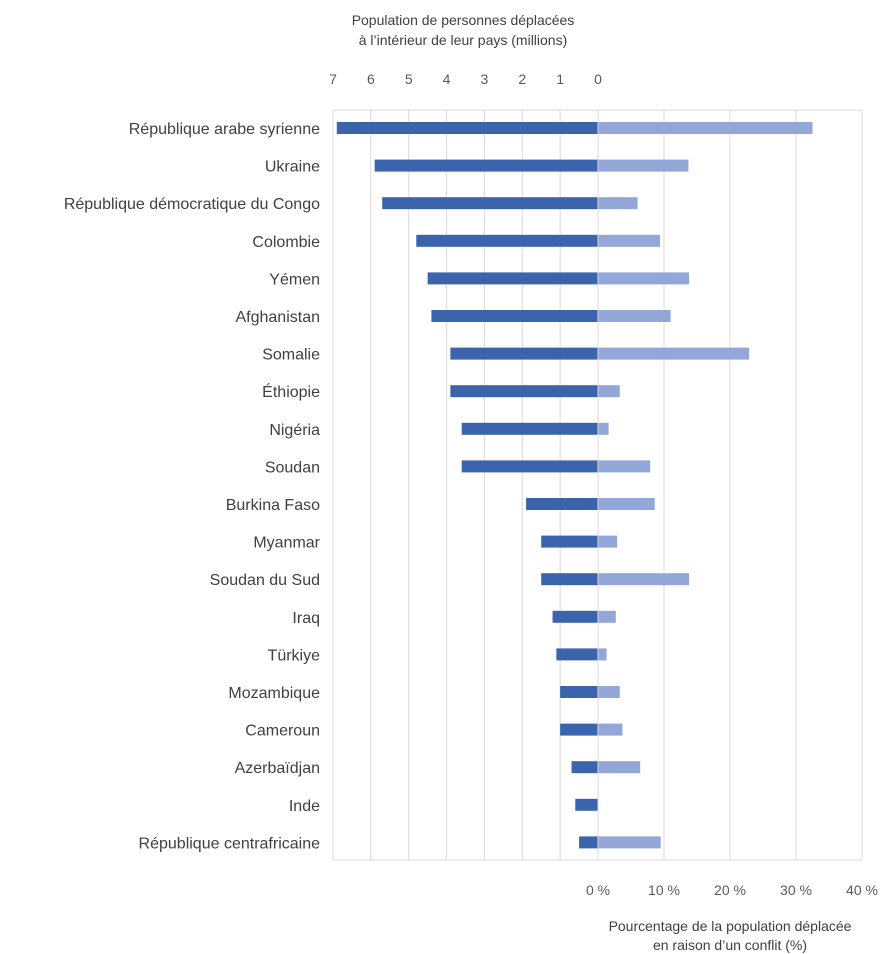 This screenshot has height=954, width=885. I want to click on category-label: Burkina Faso, so click(273, 505).